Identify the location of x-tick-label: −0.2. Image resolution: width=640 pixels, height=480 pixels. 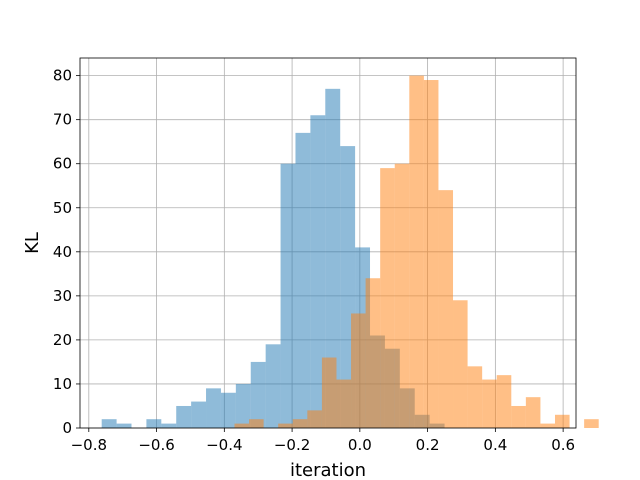
(292, 445).